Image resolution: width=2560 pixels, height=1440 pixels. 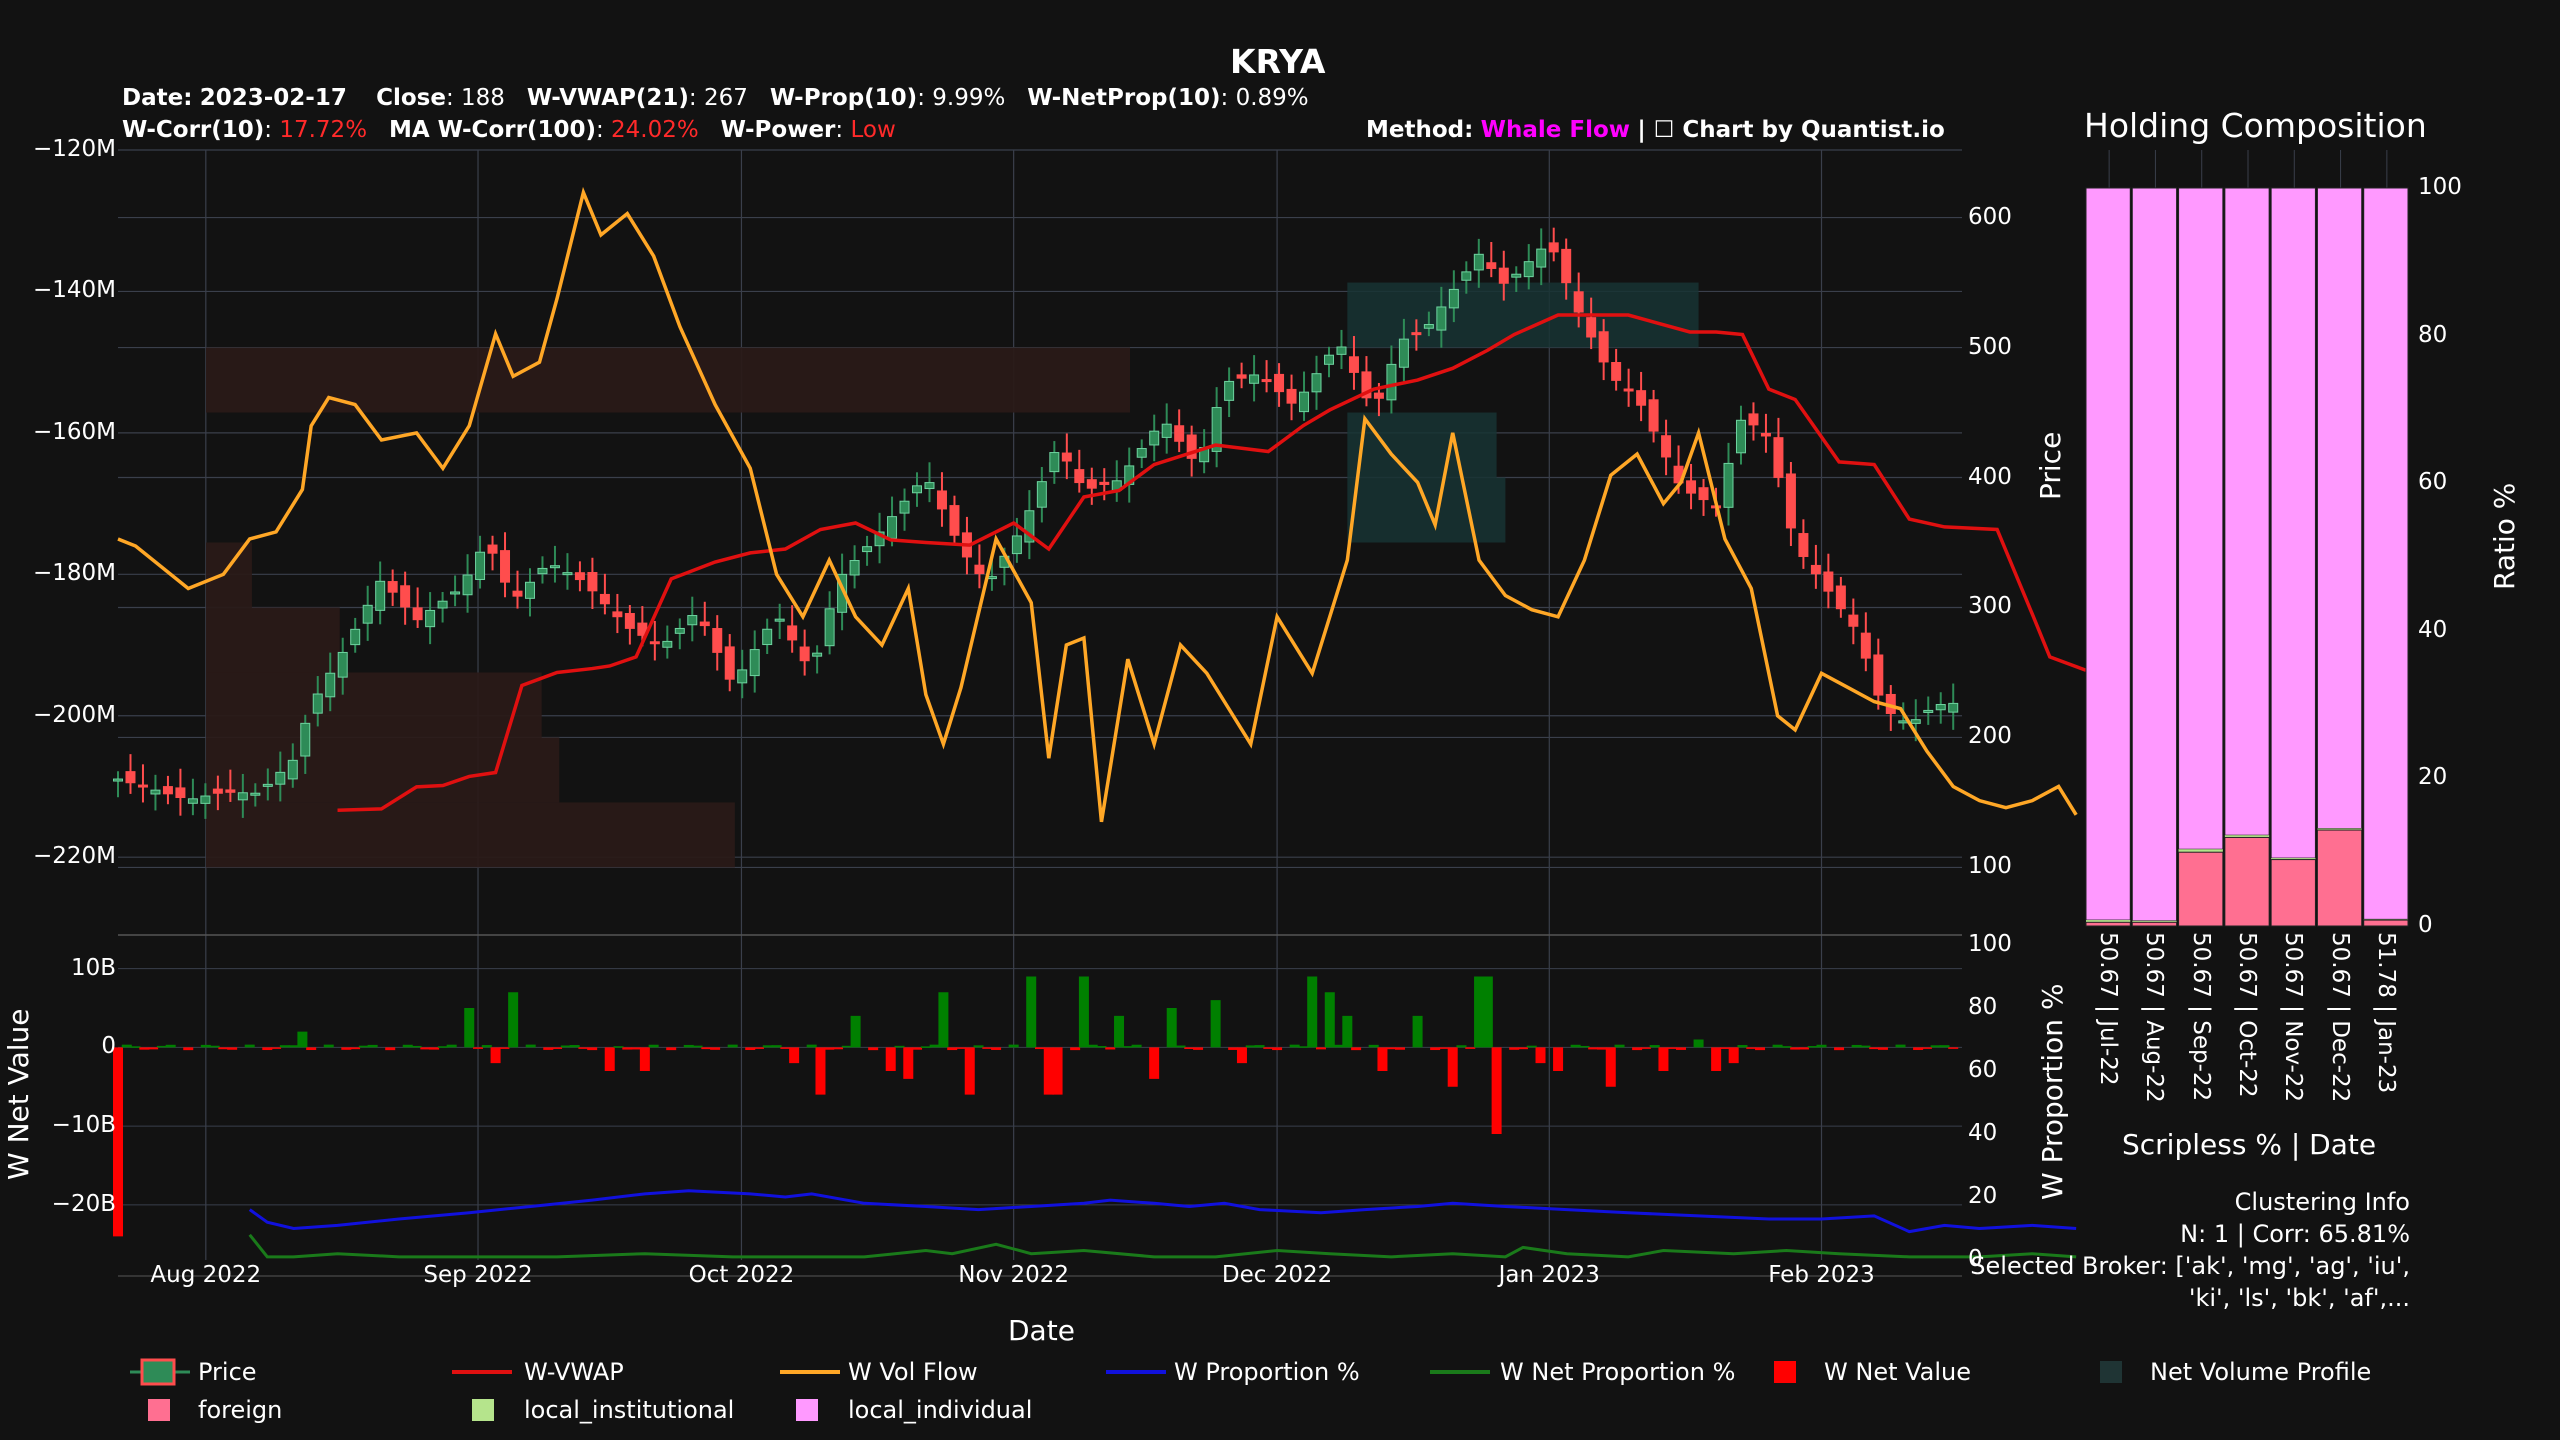 I want to click on flow-tick-label: −160M, so click(x=74, y=431).